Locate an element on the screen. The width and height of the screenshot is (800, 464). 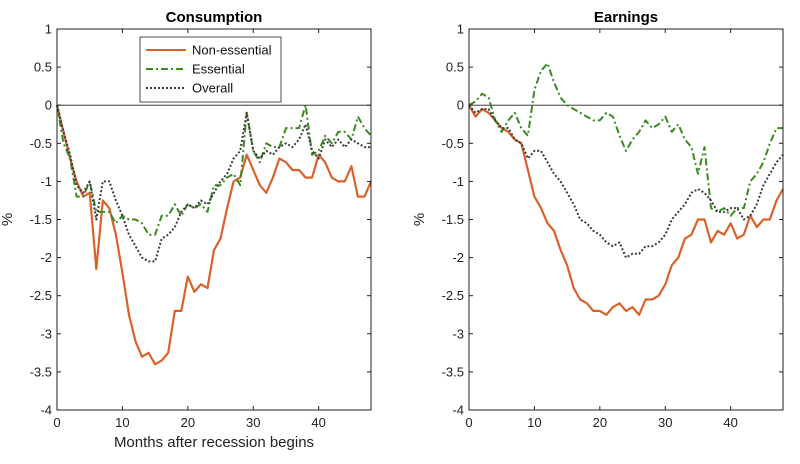
earnings-y-tick-label: -3.5 is located at coordinates (453, 371).